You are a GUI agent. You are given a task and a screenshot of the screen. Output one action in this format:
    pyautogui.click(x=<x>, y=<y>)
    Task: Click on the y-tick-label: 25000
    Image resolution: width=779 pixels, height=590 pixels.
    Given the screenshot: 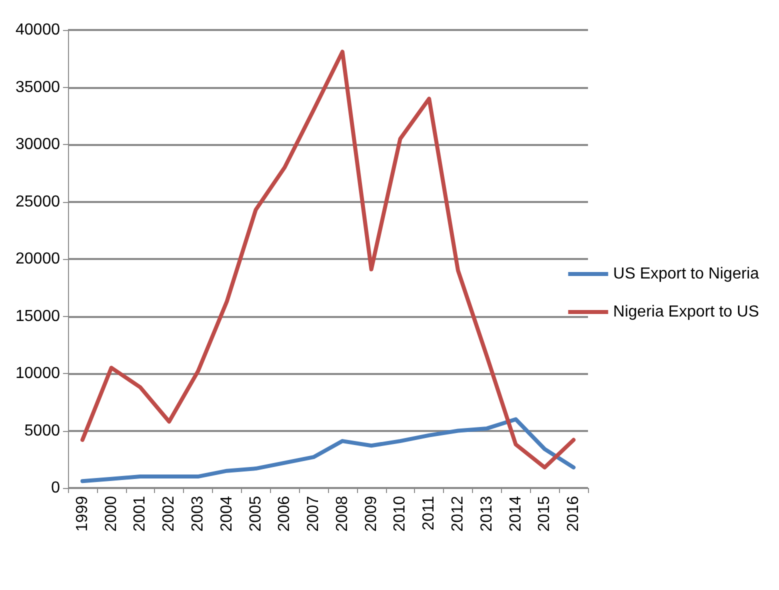 What is the action you would take?
    pyautogui.click(x=38, y=201)
    